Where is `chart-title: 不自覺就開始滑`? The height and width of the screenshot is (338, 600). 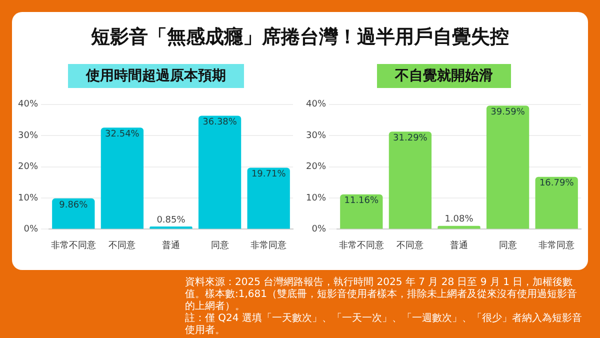
chart-title: 不自覺就開始滑 is located at coordinates (444, 76).